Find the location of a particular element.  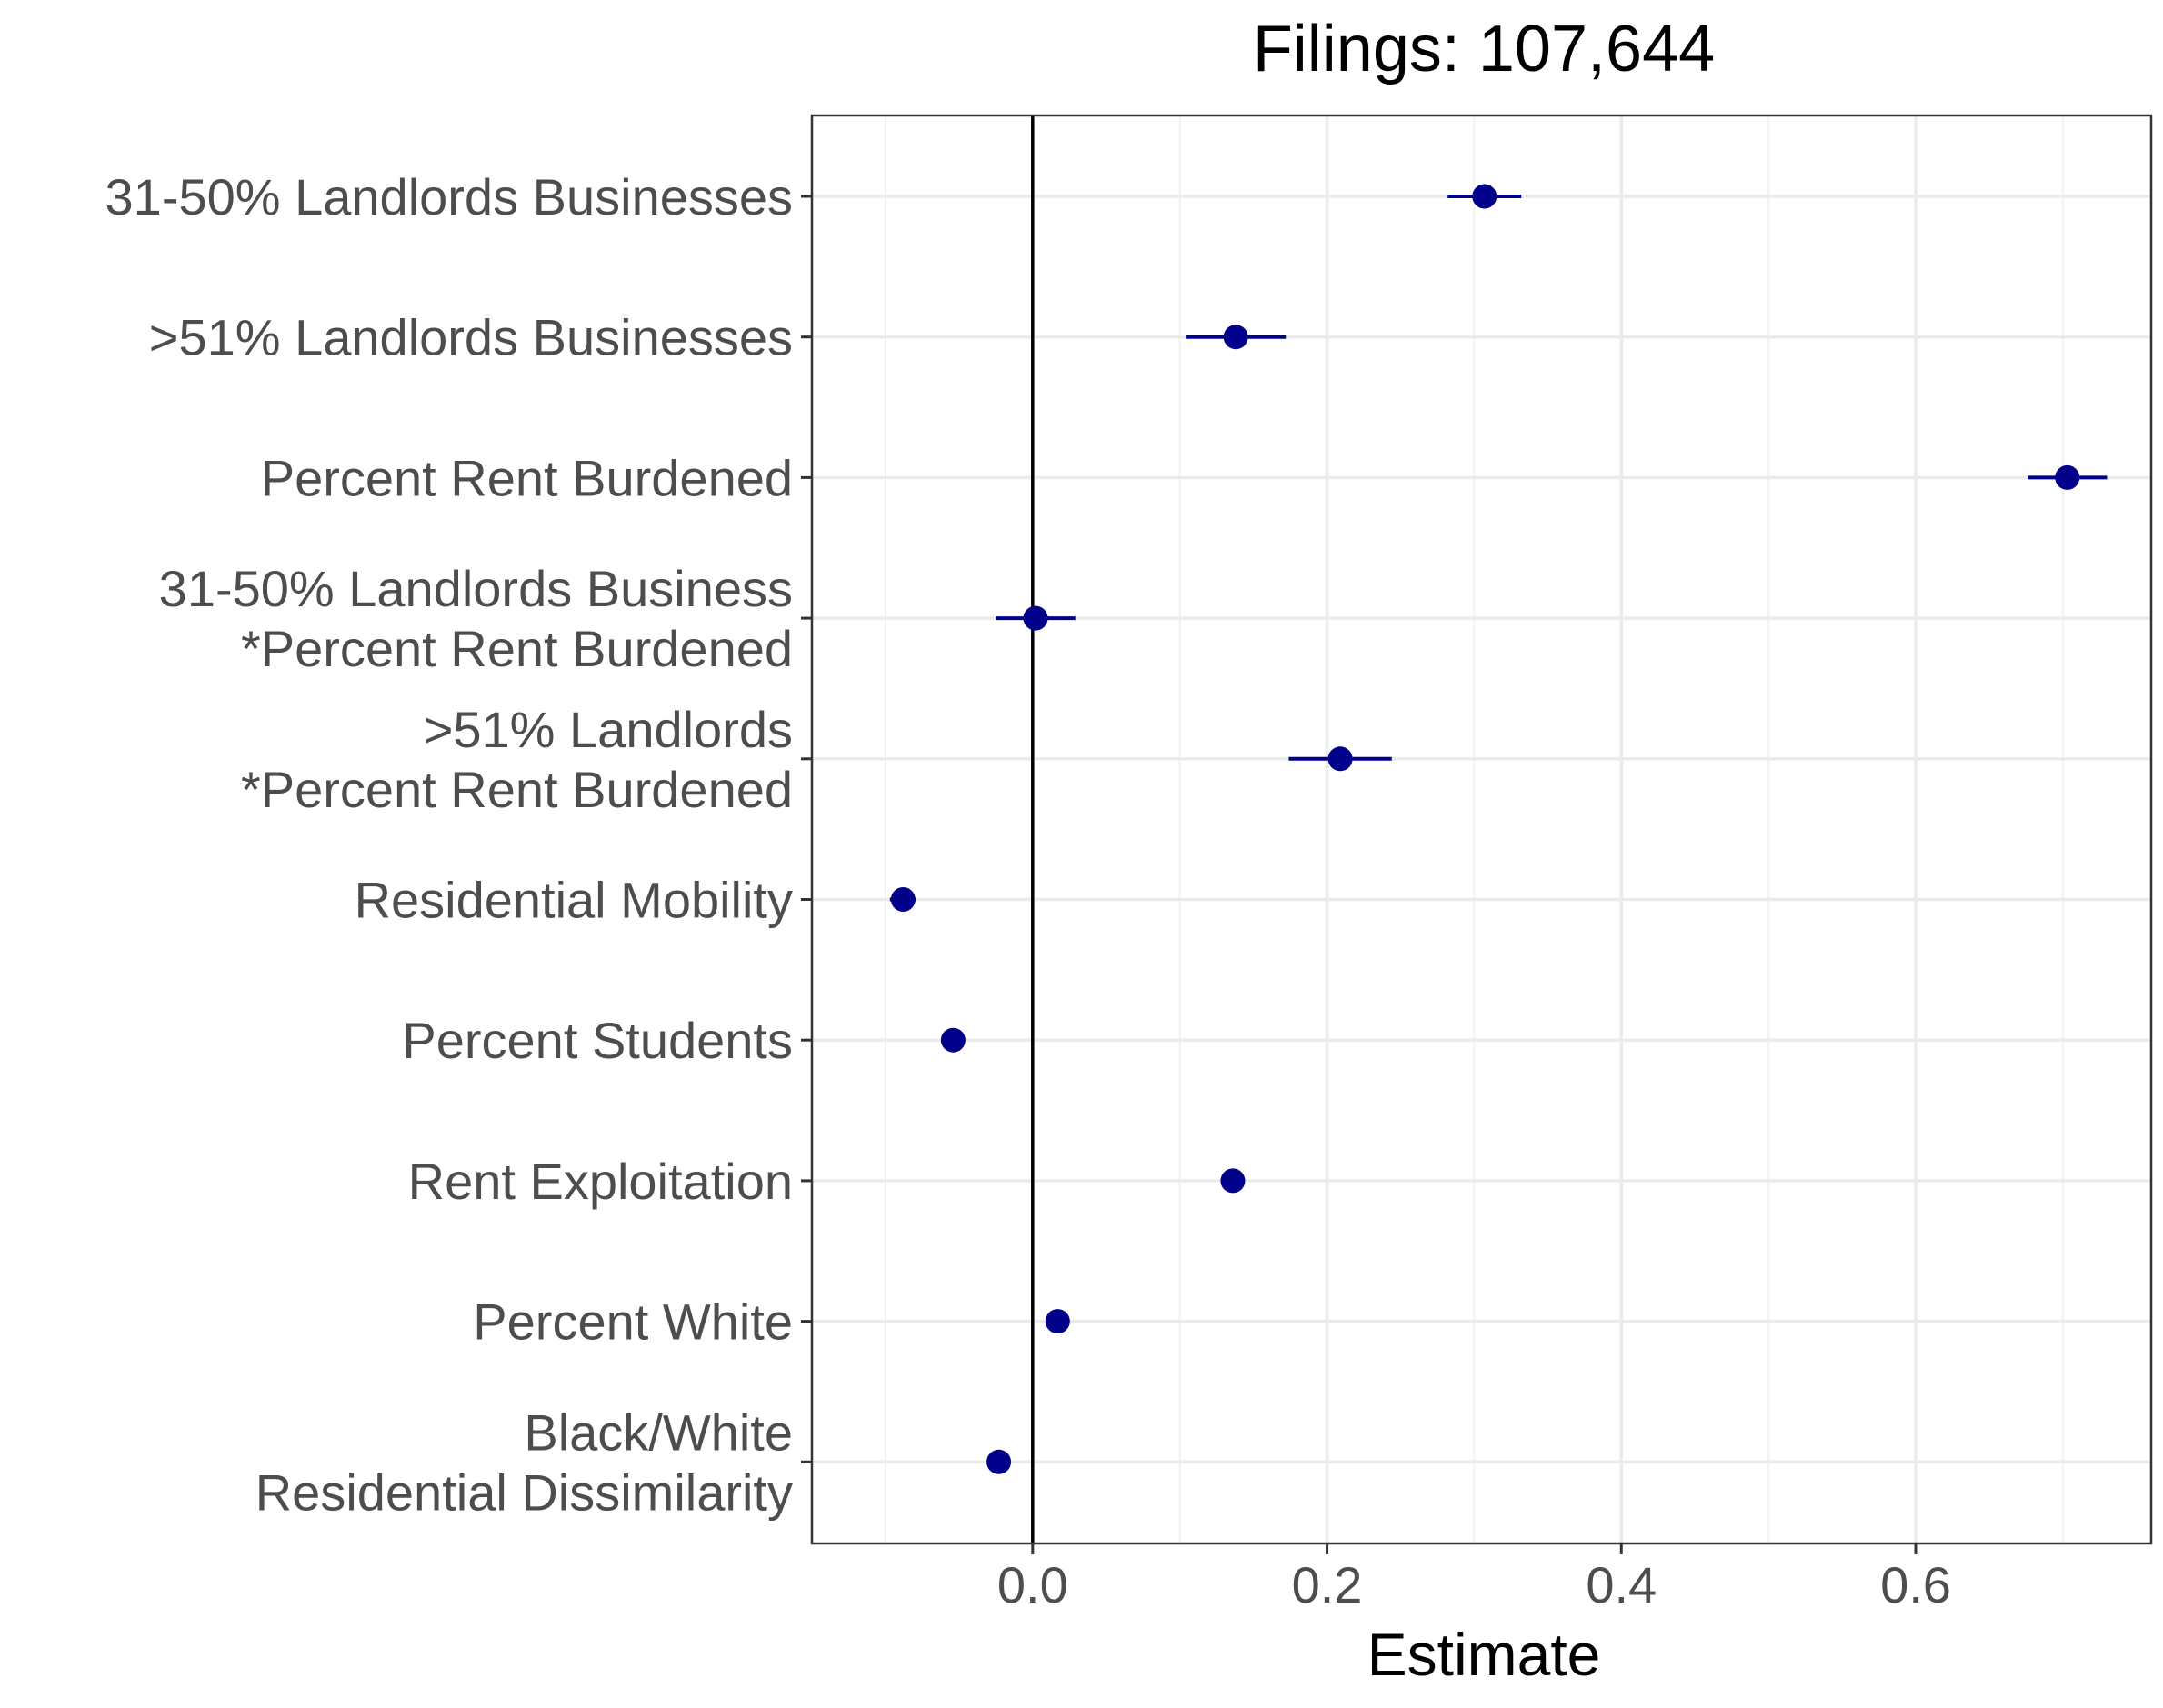

x-tick-label: 0.4 is located at coordinates (1621, 1585).